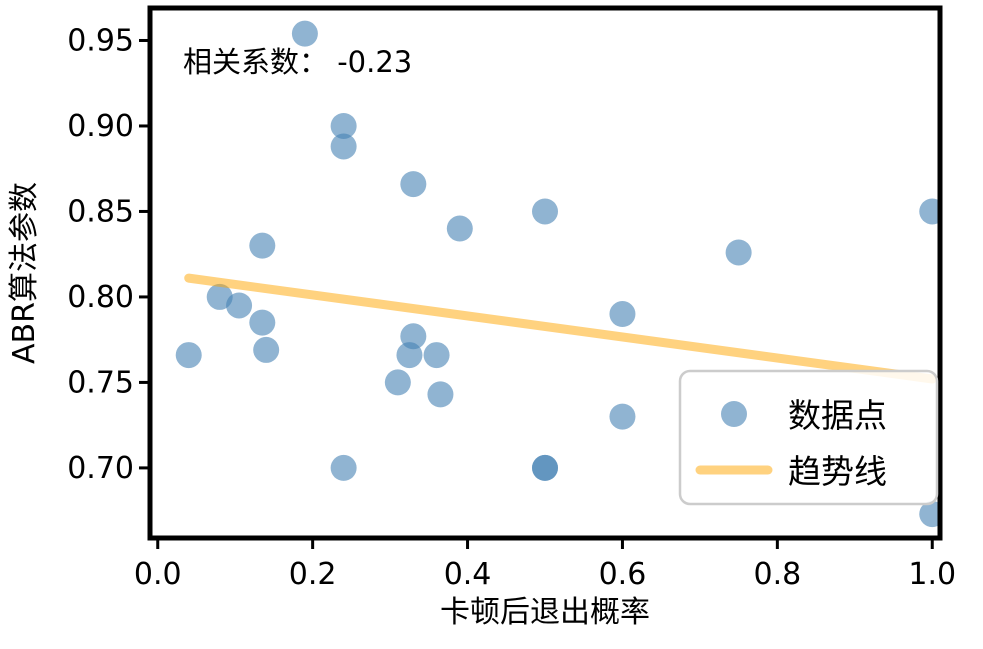 This screenshot has height=649, width=983. What do you see at coordinates (837, 415) in the screenshot?
I see `legend-scatter-label: 数据点` at bounding box center [837, 415].